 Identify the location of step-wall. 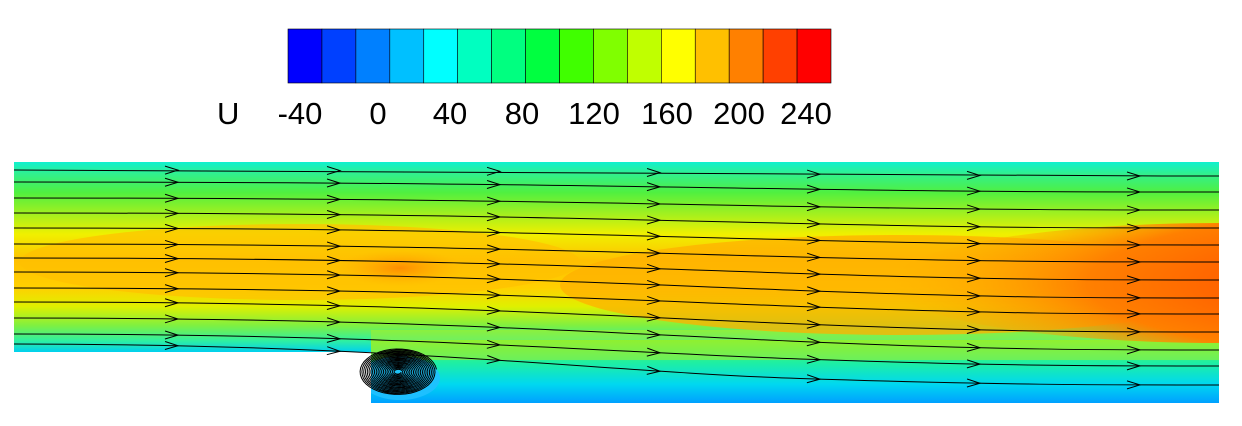
(185, 389).